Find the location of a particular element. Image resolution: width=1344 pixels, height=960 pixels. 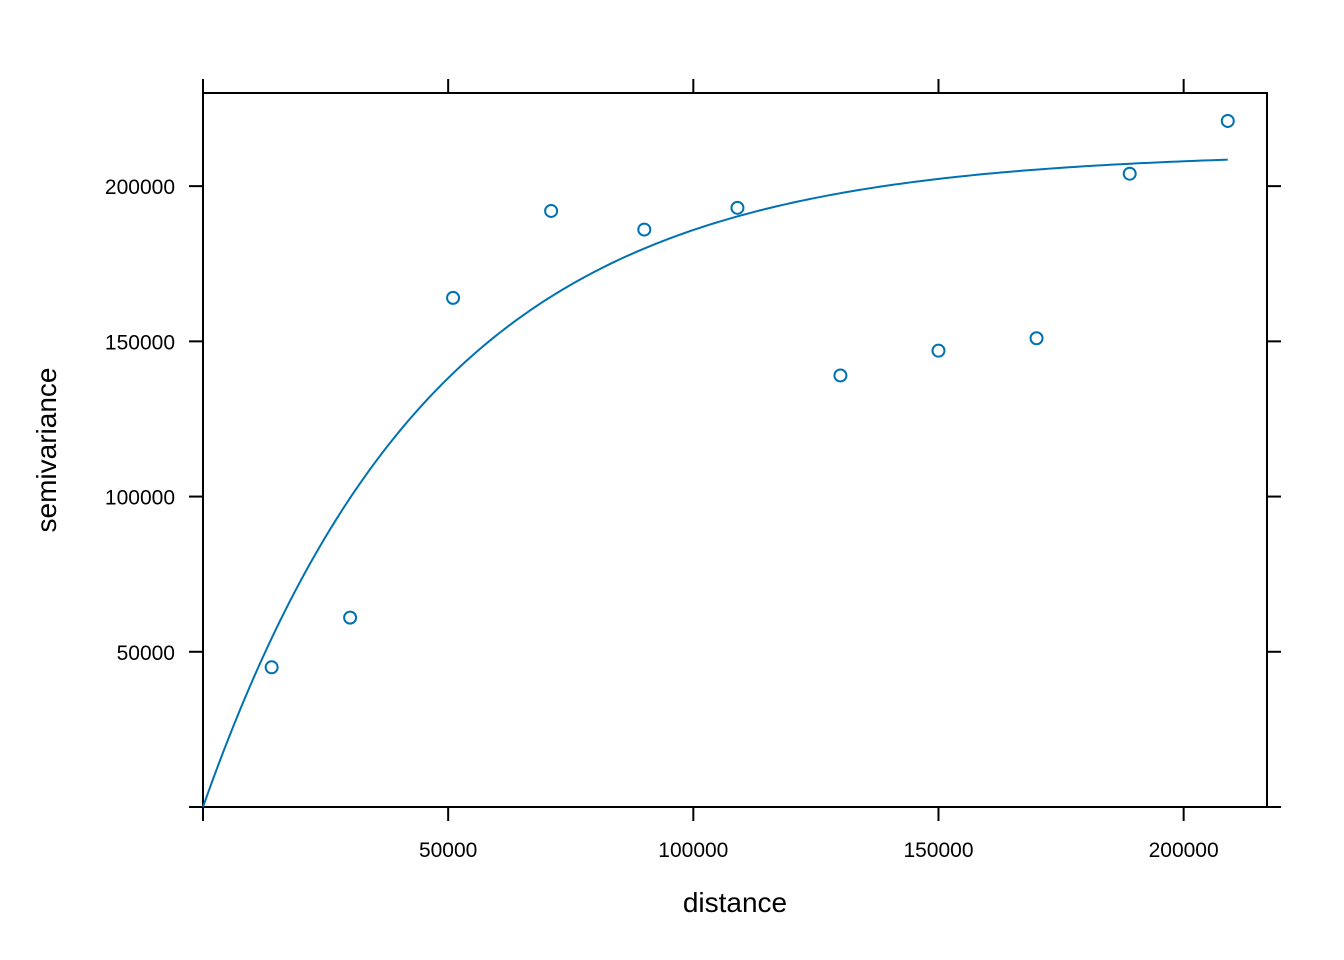

y-tick-label: 100000 is located at coordinates (140, 498).